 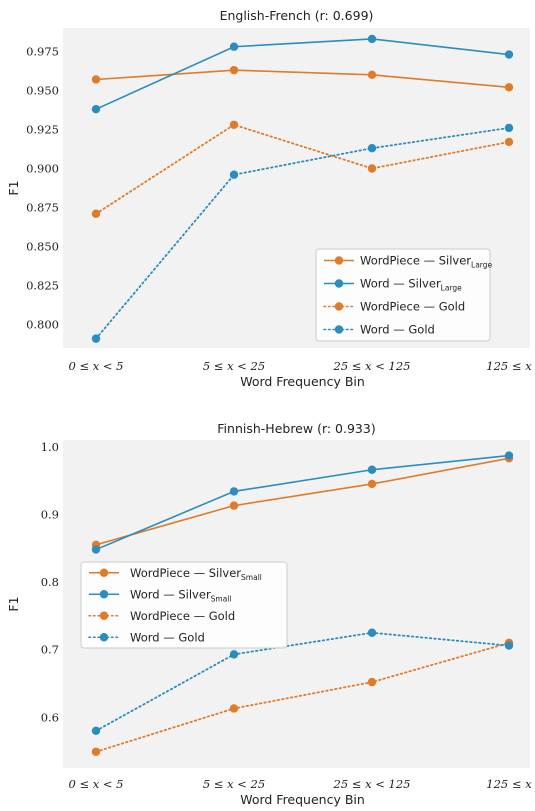 I want to click on legend-label: WordPiece — SilverSmall, so click(x=196, y=574).